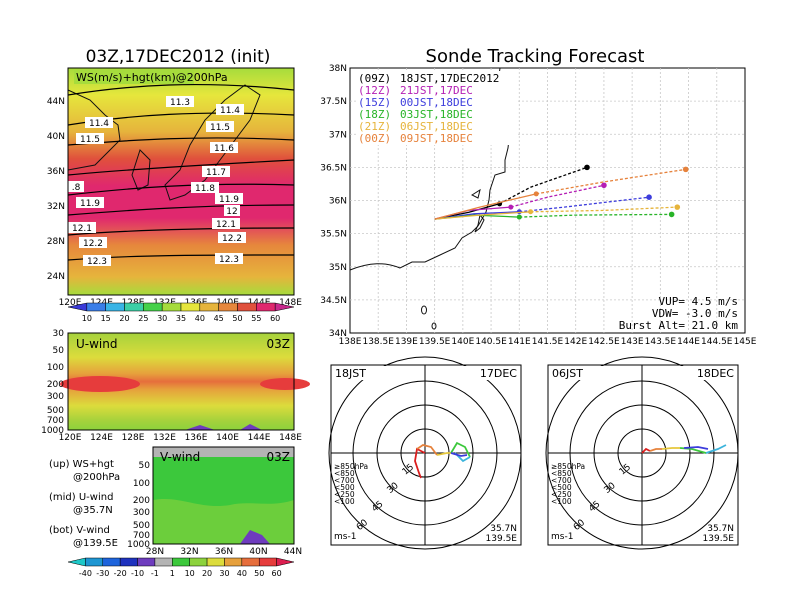  What do you see at coordinates (95, 543) in the screenshot?
I see `note-bot-lon: @139.5E` at bounding box center [95, 543].